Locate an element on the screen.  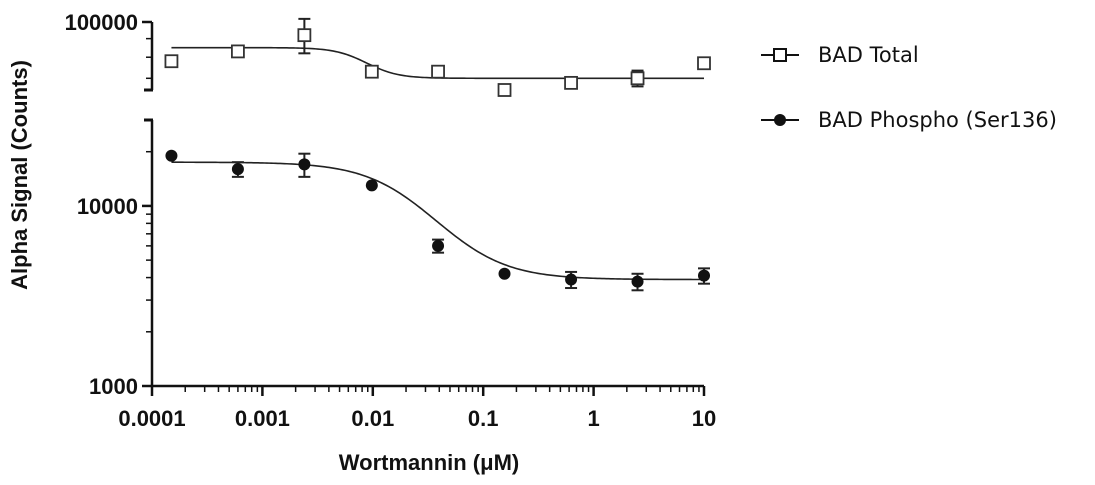
y-axis-title: Alpha Signal (Counts) is located at coordinates (19, 175).